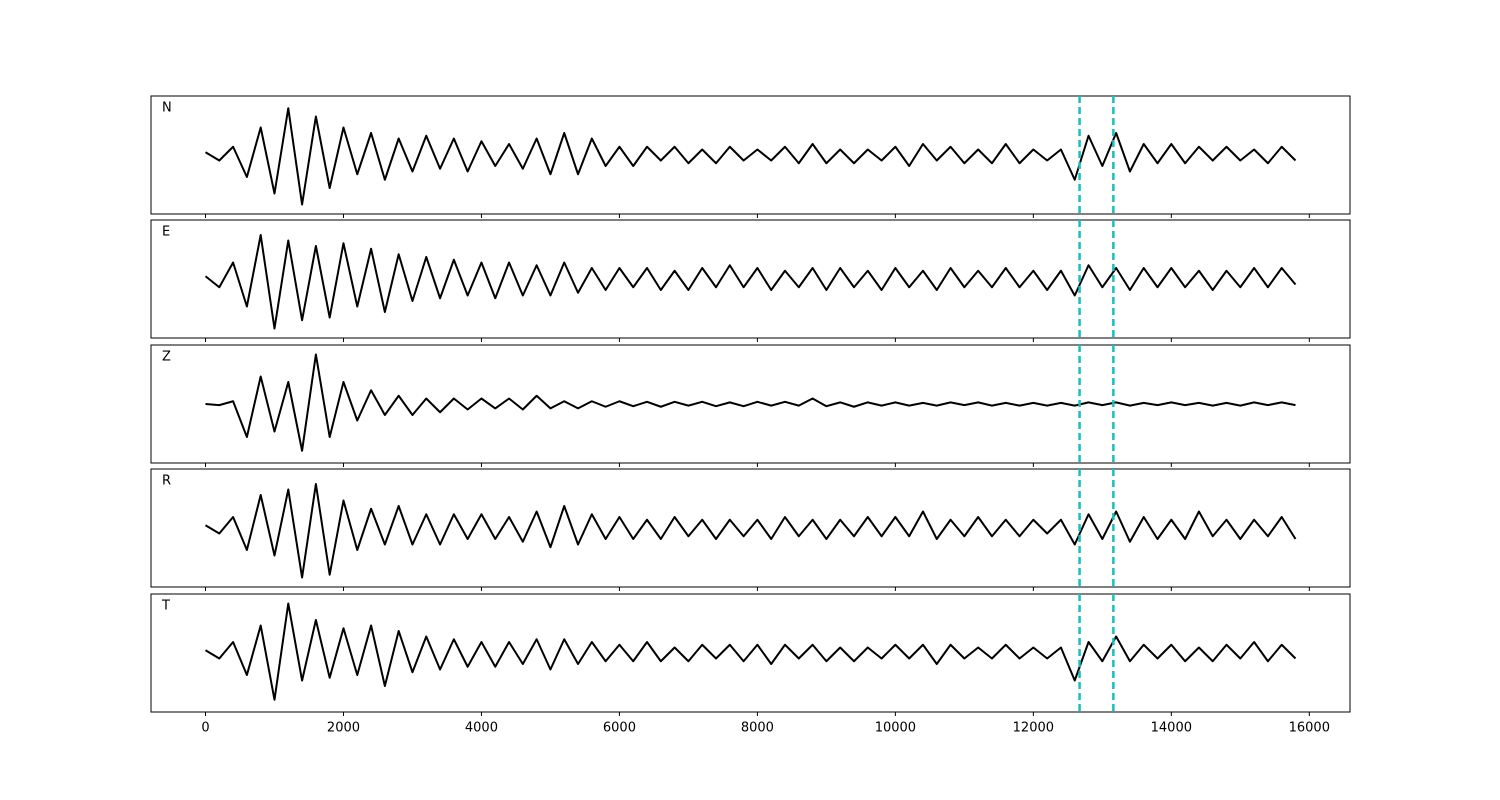 The image size is (1500, 800). What do you see at coordinates (1033, 728) in the screenshot?
I see `x-tick-label: 12000` at bounding box center [1033, 728].